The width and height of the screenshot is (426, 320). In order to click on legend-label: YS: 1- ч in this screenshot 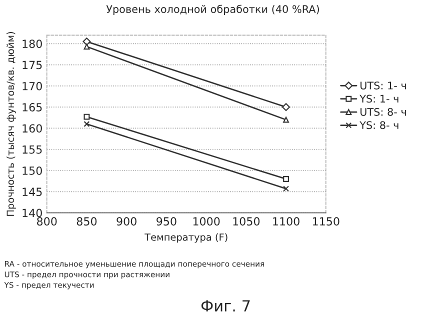, I will do `click(379, 98)`.